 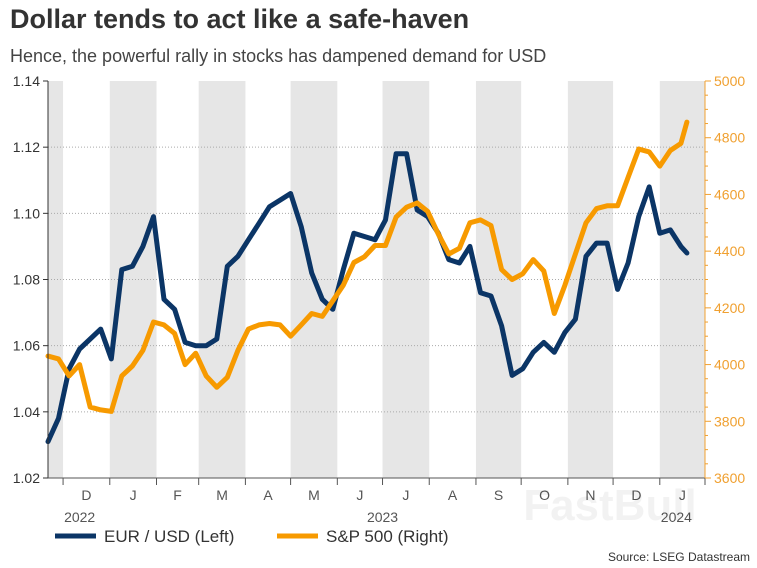 What do you see at coordinates (610, 505) in the screenshot?
I see `watermark-logo: FastBull` at bounding box center [610, 505].